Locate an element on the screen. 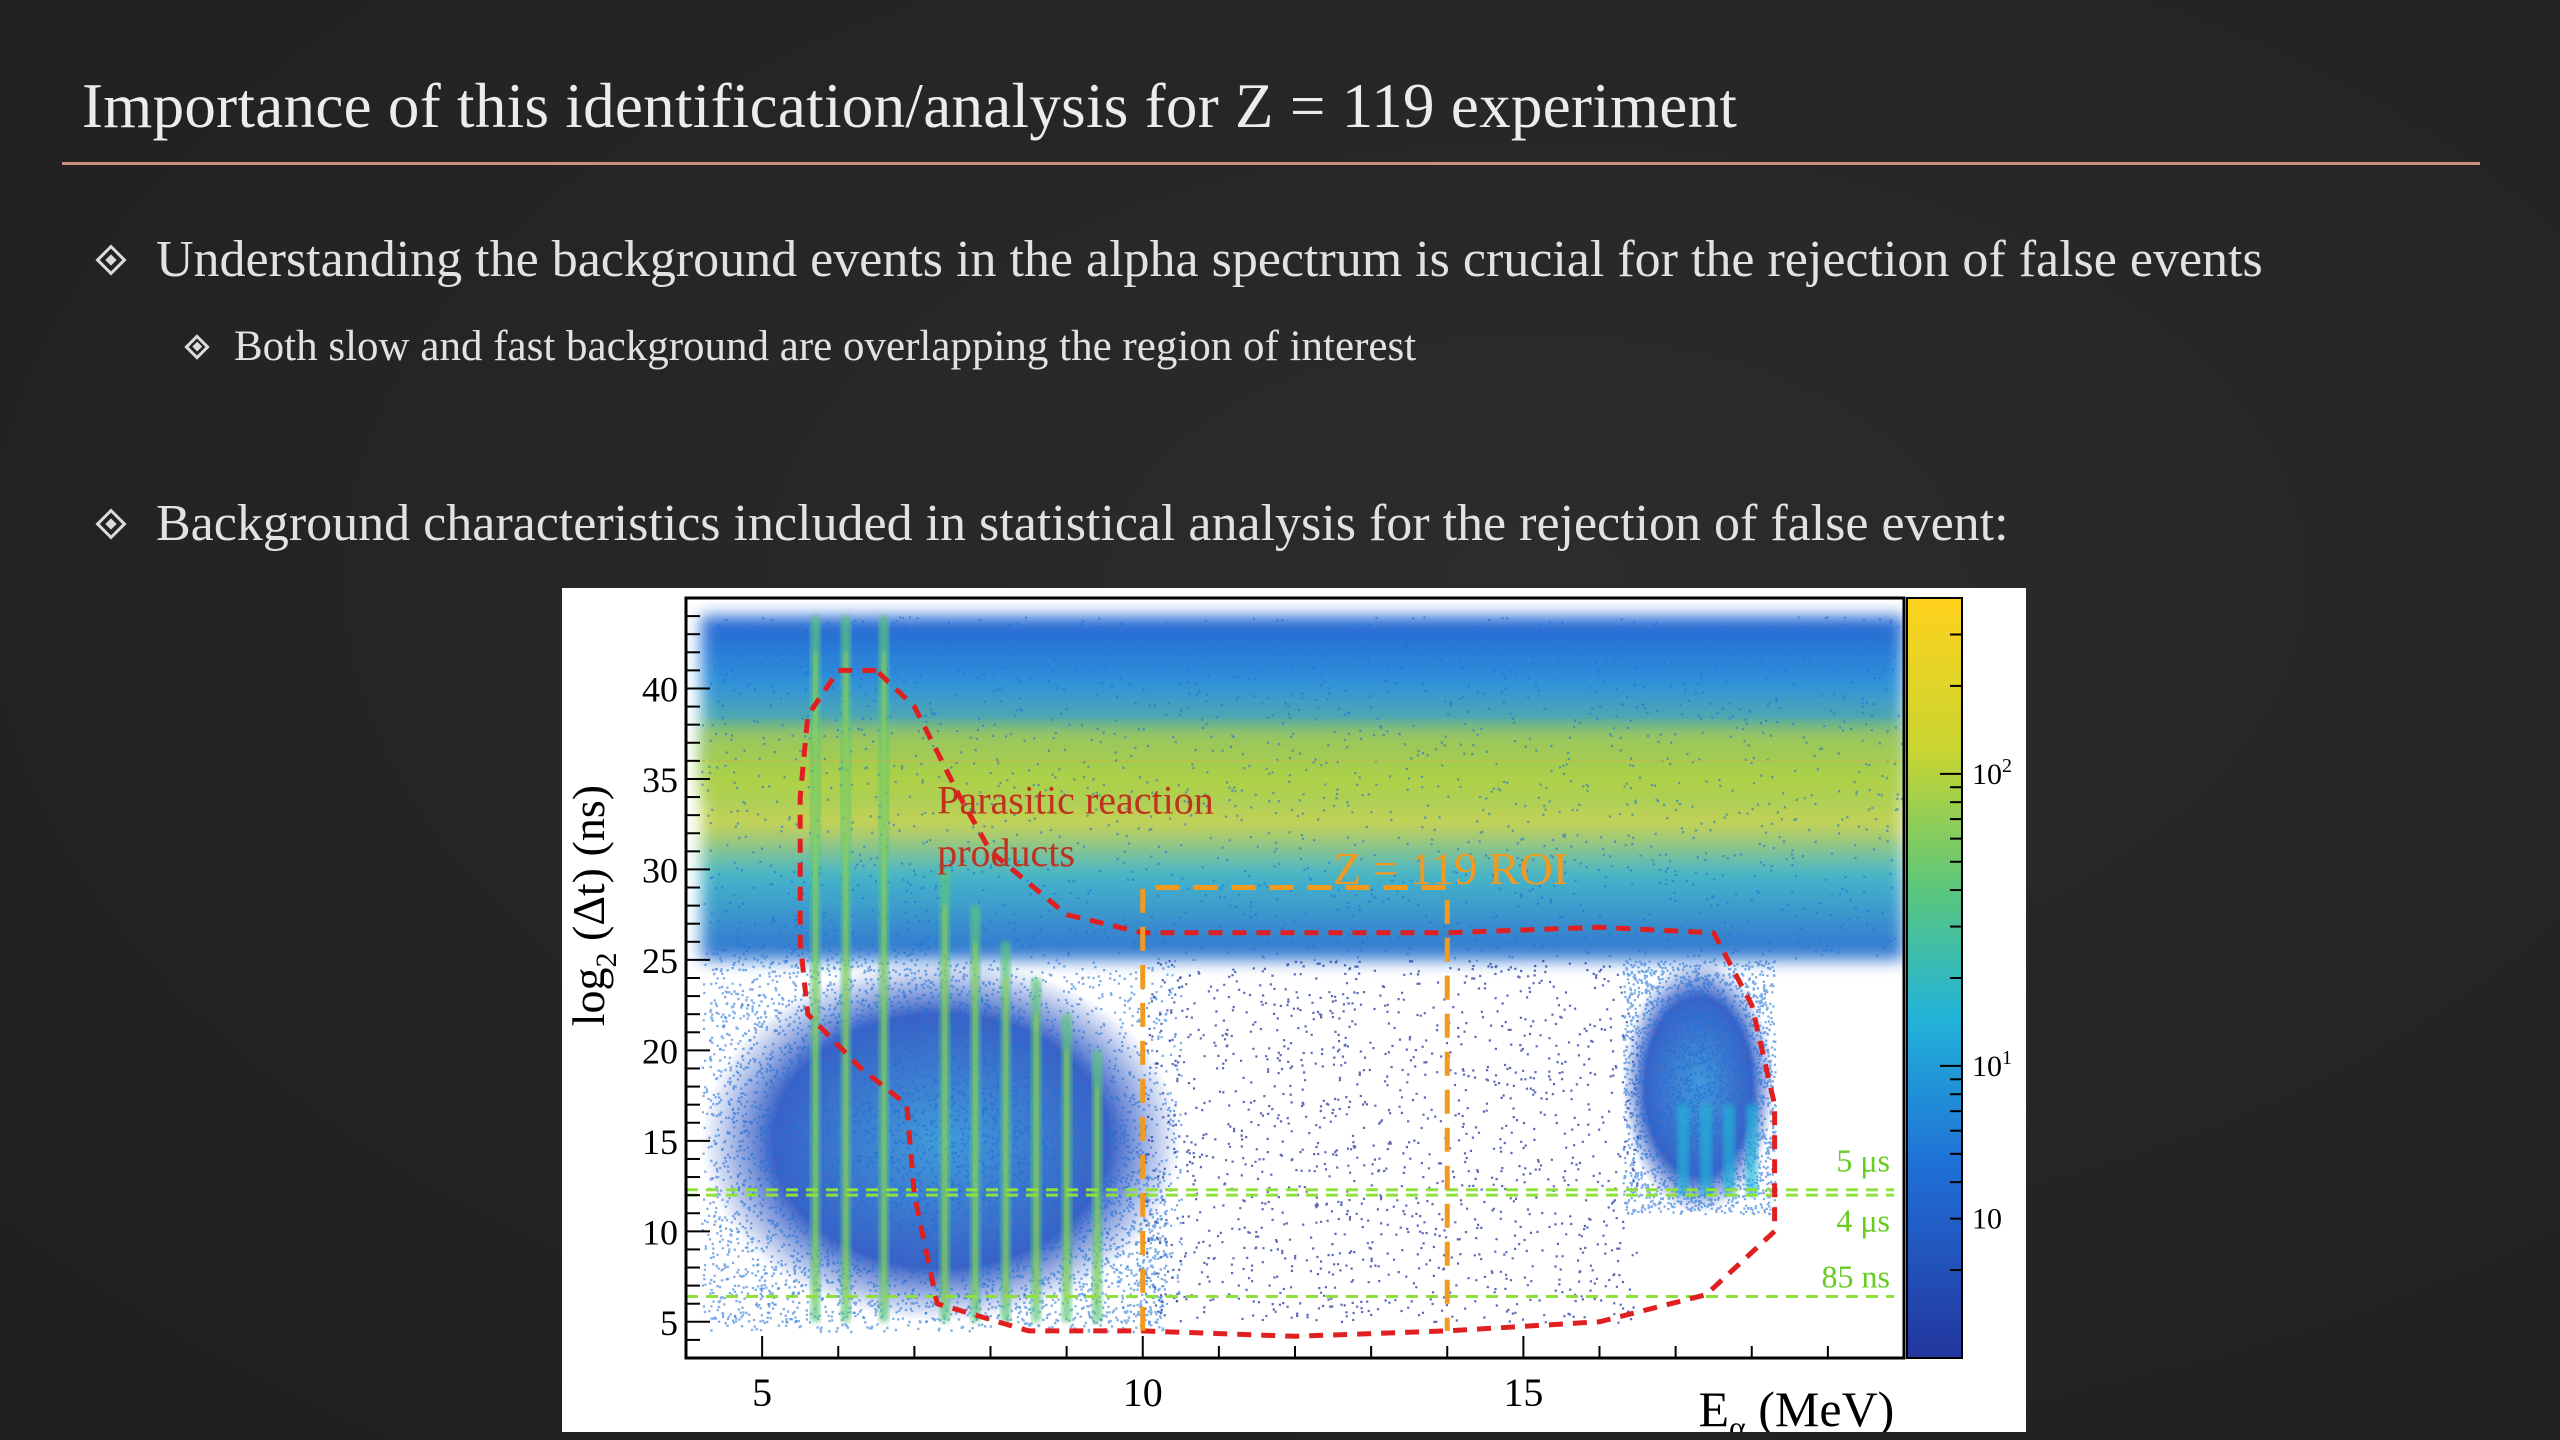 The image size is (2560, 1440). colorbar-label: 10 is located at coordinates (1987, 1219).